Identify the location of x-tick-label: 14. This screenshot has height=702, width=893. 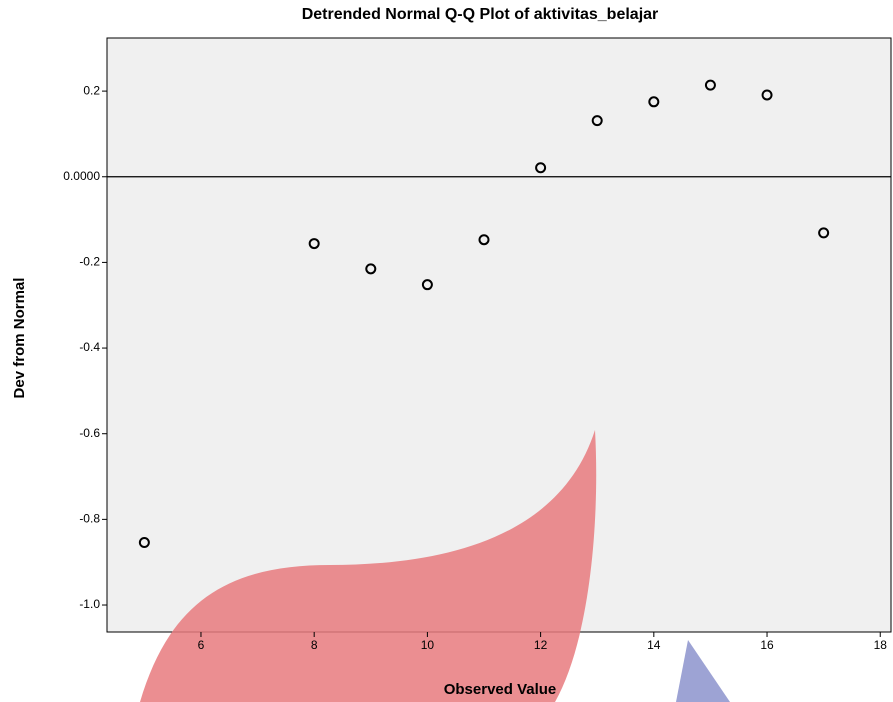
(654, 645).